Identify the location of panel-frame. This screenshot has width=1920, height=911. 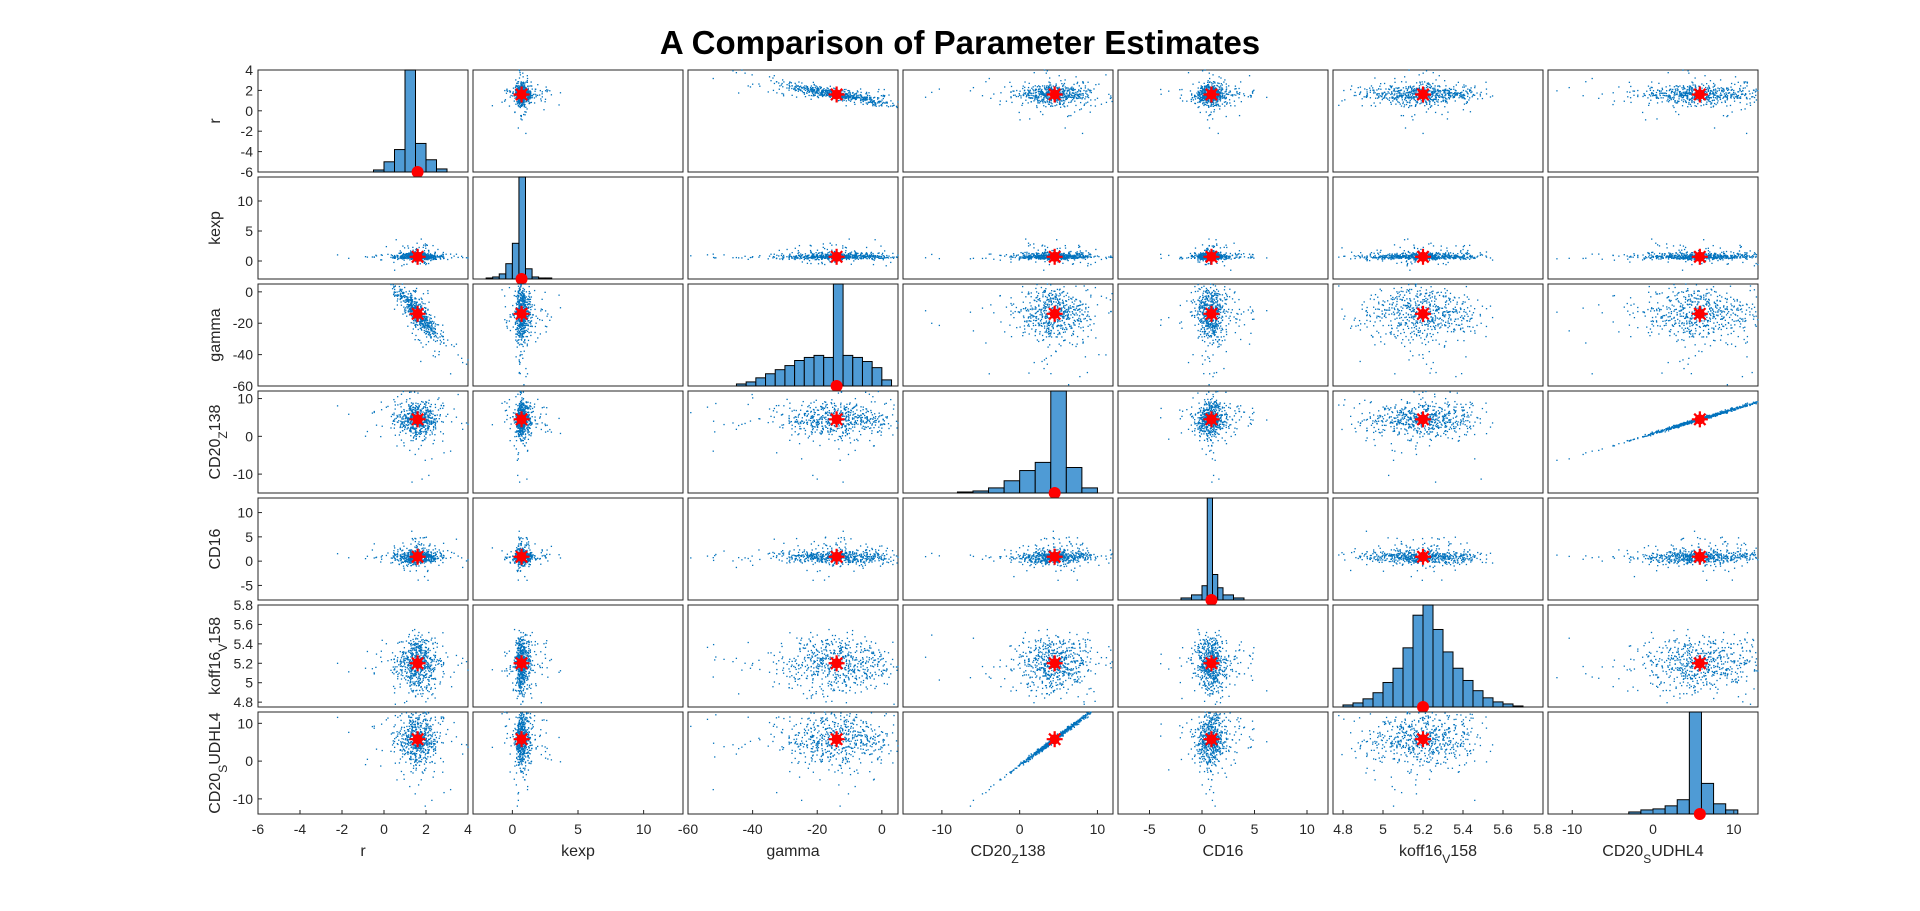
(1223, 121).